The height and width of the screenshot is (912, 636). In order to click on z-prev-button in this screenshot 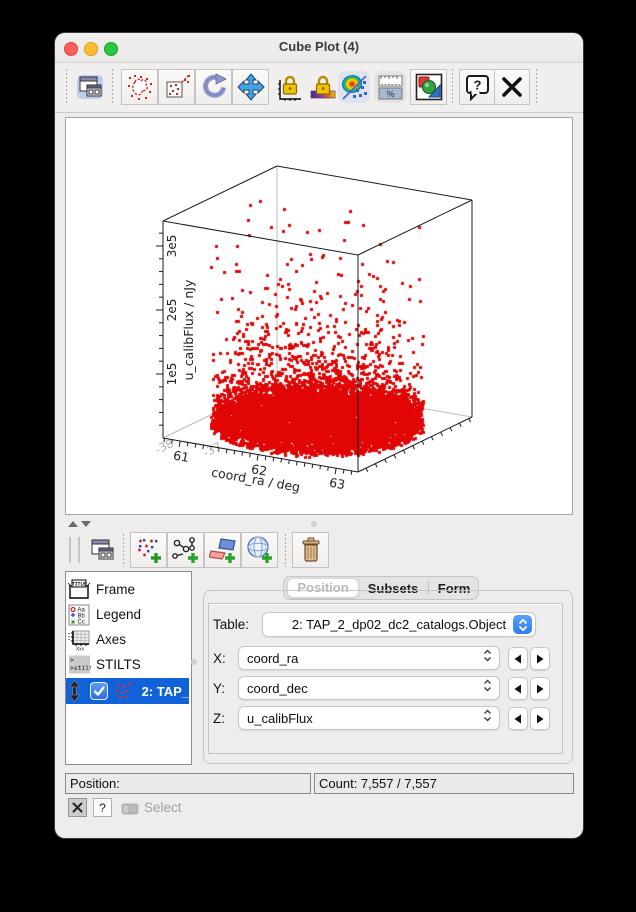, I will do `click(518, 718)`.